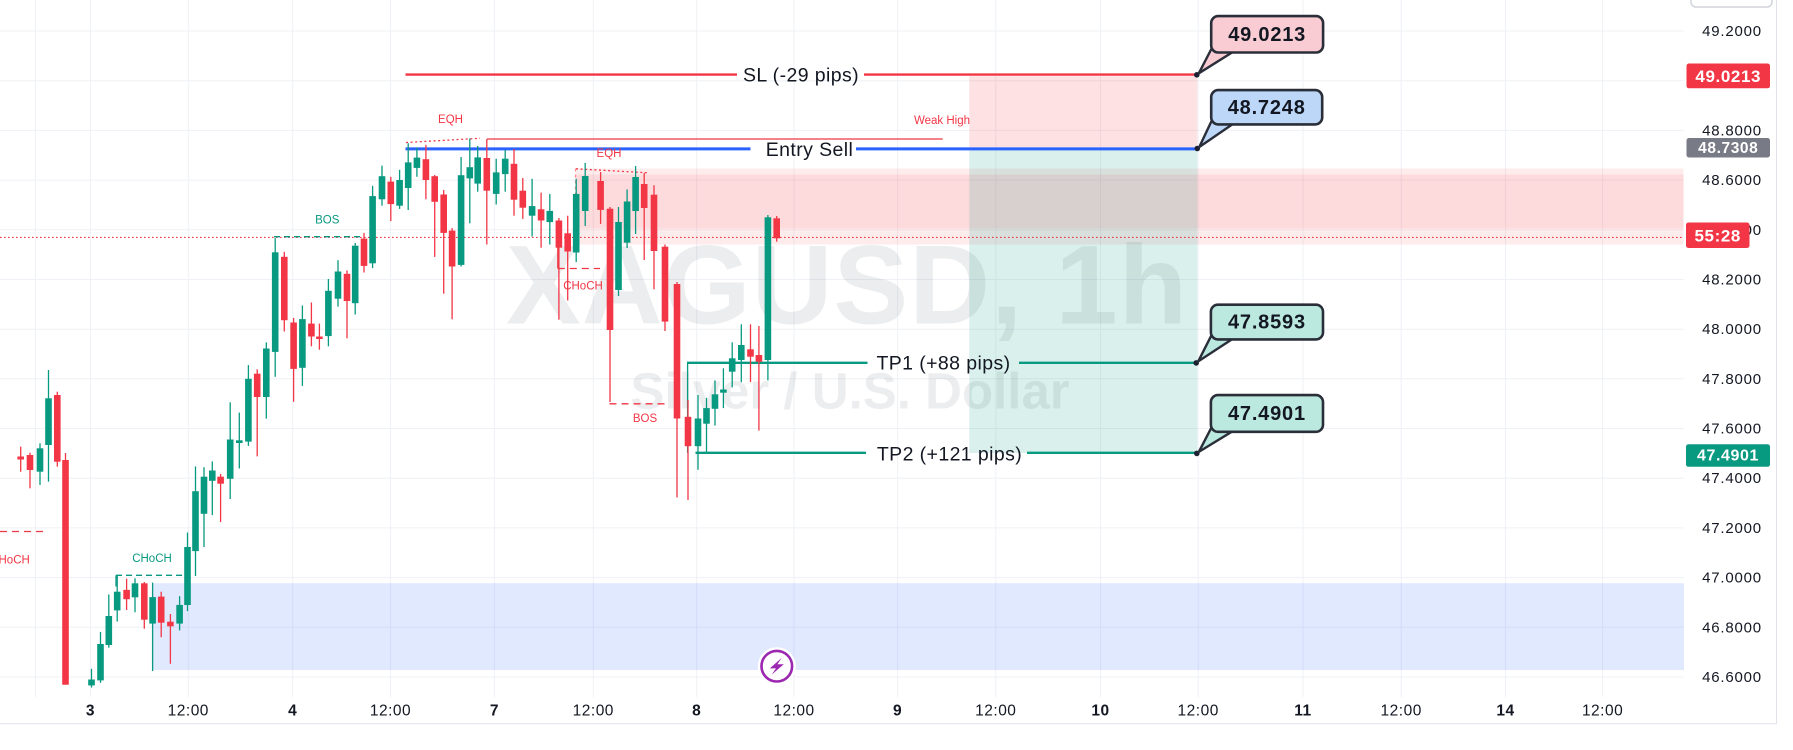  I want to click on svg-text: 47.8593, so click(1267, 323).